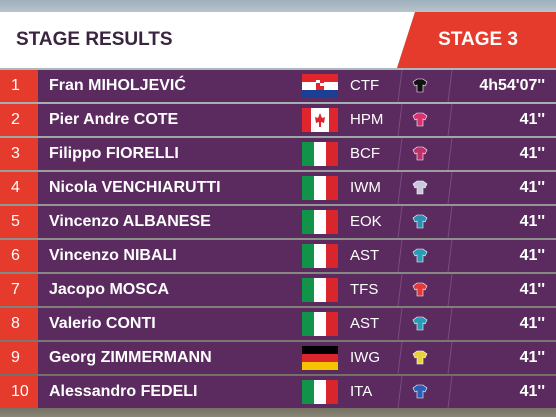 This screenshot has height=417, width=556. What do you see at coordinates (365, 85) in the screenshot?
I see `team-code: CTF` at bounding box center [365, 85].